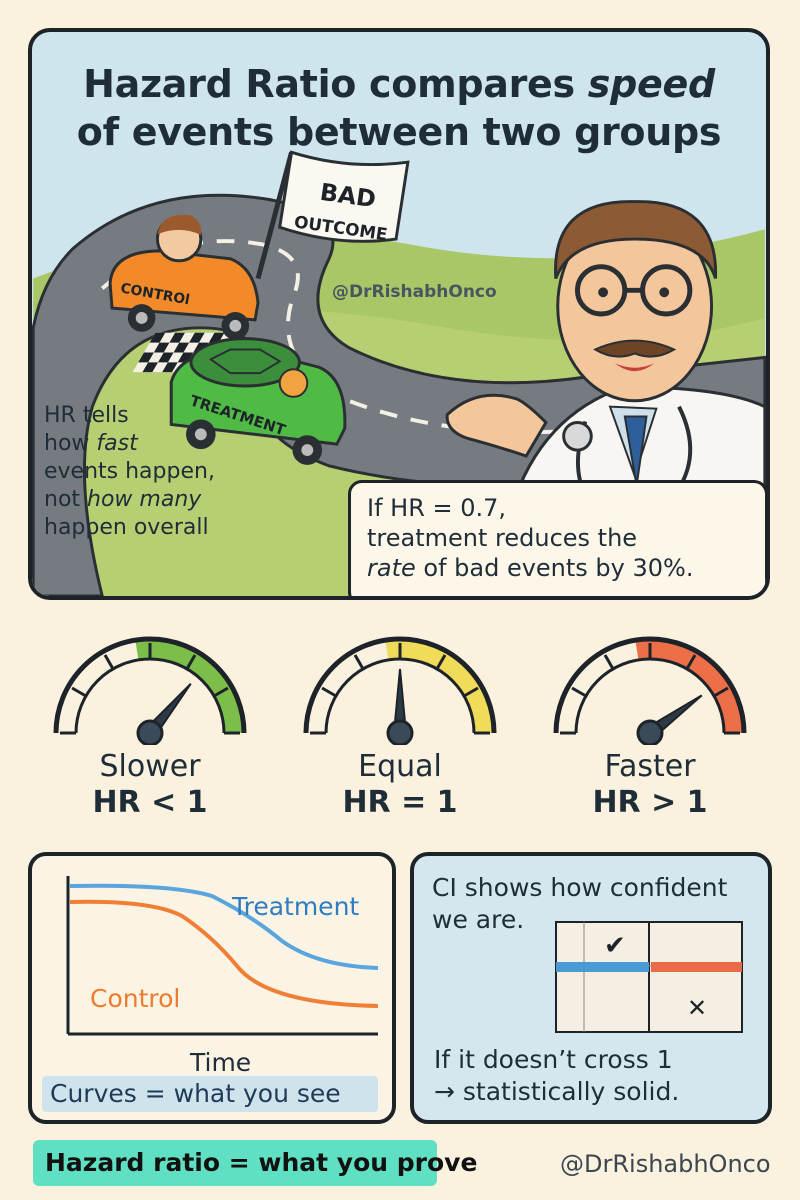 The width and height of the screenshot is (800, 1200). What do you see at coordinates (391, 568) in the screenshot?
I see `example-emphasis-rate: rate` at bounding box center [391, 568].